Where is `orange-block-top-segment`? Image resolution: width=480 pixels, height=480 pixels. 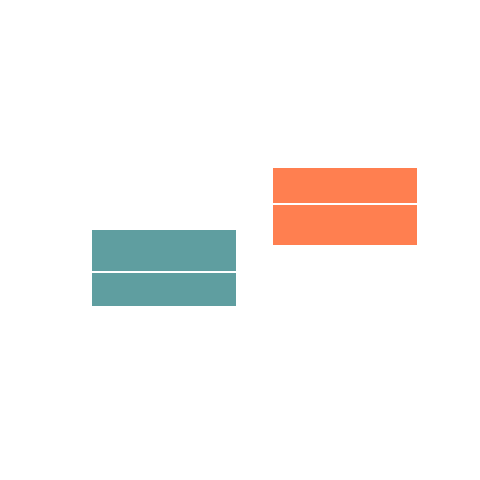 orange-block-top-segment is located at coordinates (345, 185).